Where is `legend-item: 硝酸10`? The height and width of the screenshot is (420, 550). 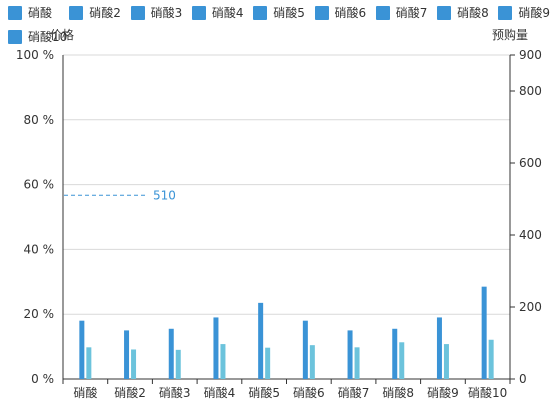
legend-item: 硝酸10 is located at coordinates (37, 36).